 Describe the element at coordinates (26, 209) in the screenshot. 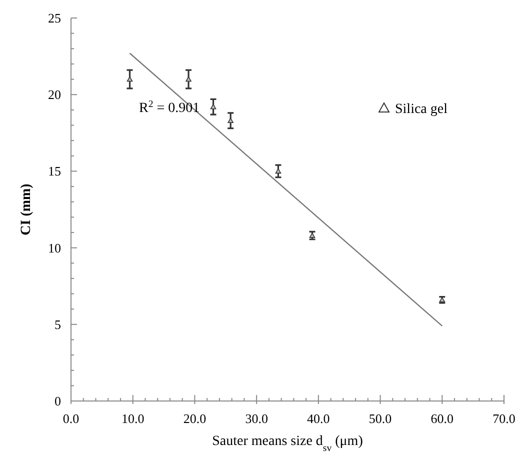

I see `y-axis-title: CI (mm)` at that location.